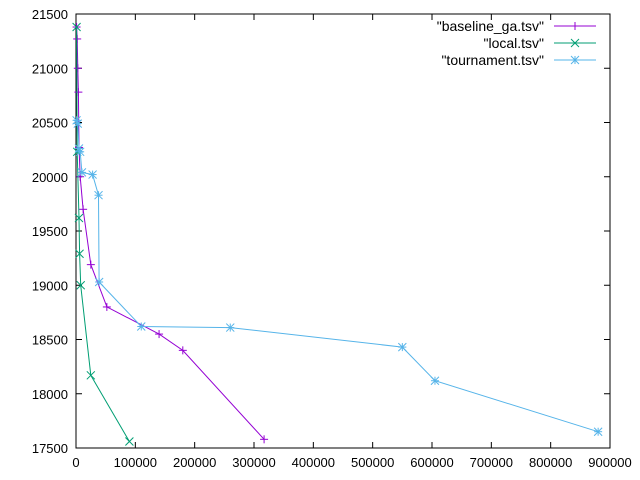 This screenshot has width=640, height=480. What do you see at coordinates (50, 394) in the screenshot?
I see `y-tick-label: 18000` at bounding box center [50, 394].